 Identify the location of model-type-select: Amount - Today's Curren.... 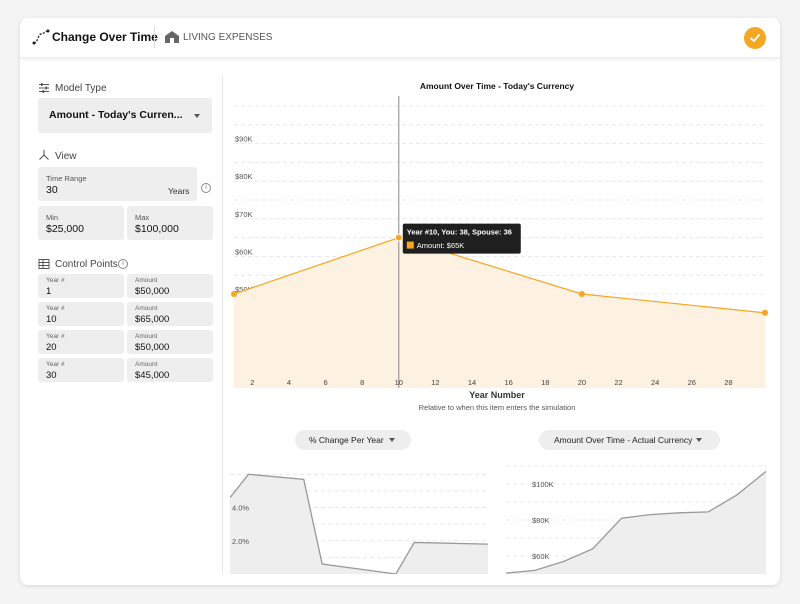
(125, 115).